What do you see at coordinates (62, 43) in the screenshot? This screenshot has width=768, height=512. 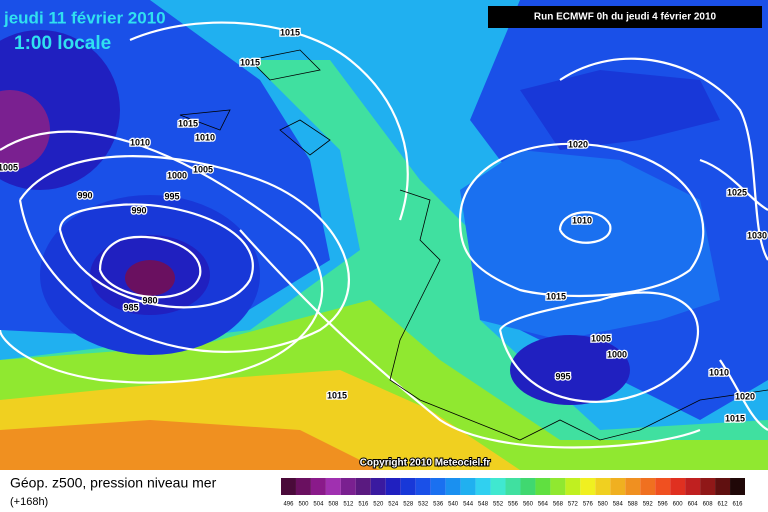 I see `local-time: 1:00 locale` at bounding box center [62, 43].